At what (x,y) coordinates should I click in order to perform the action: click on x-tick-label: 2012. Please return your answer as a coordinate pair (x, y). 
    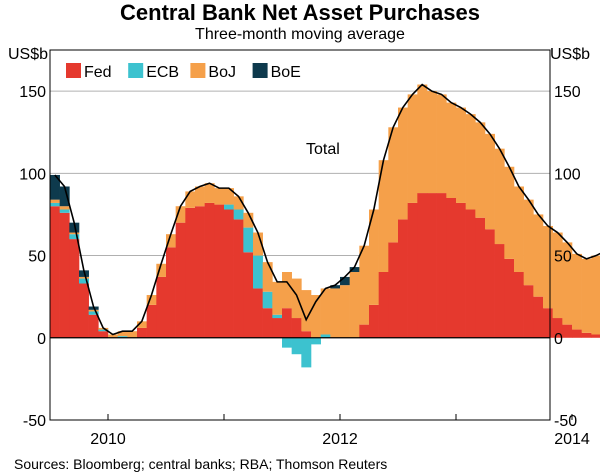
    Looking at the image, I should click on (340, 439).